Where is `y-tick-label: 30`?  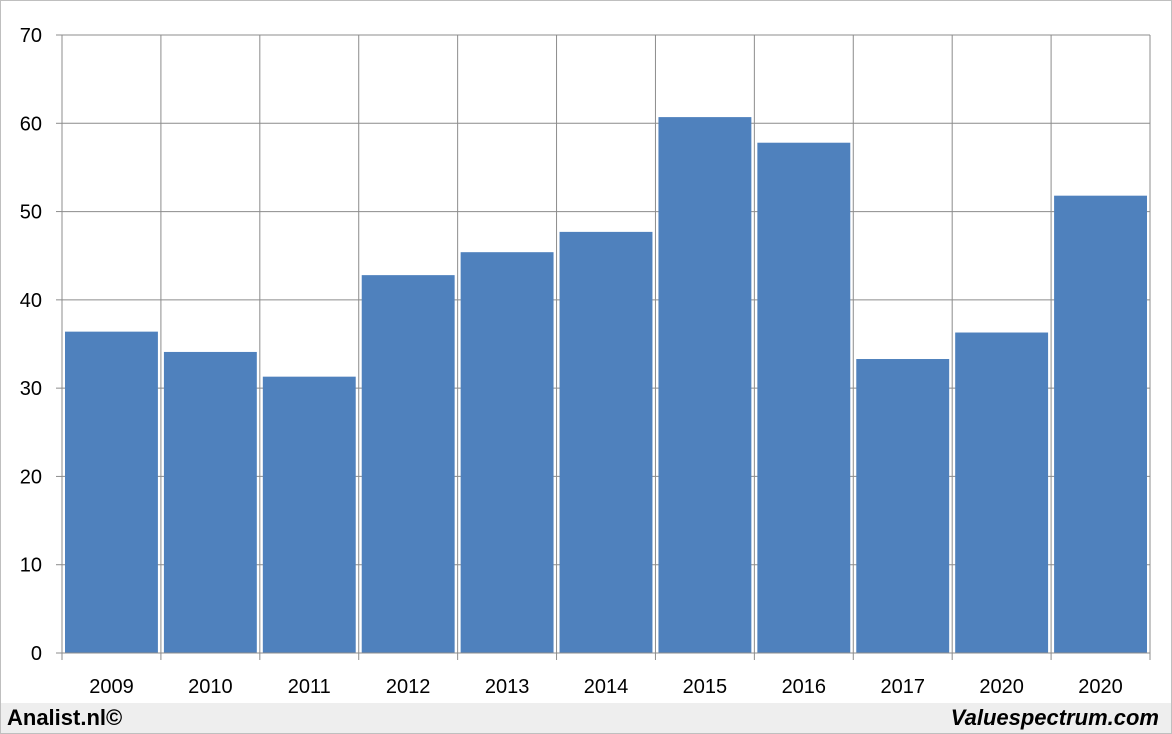 y-tick-label: 30 is located at coordinates (31, 389).